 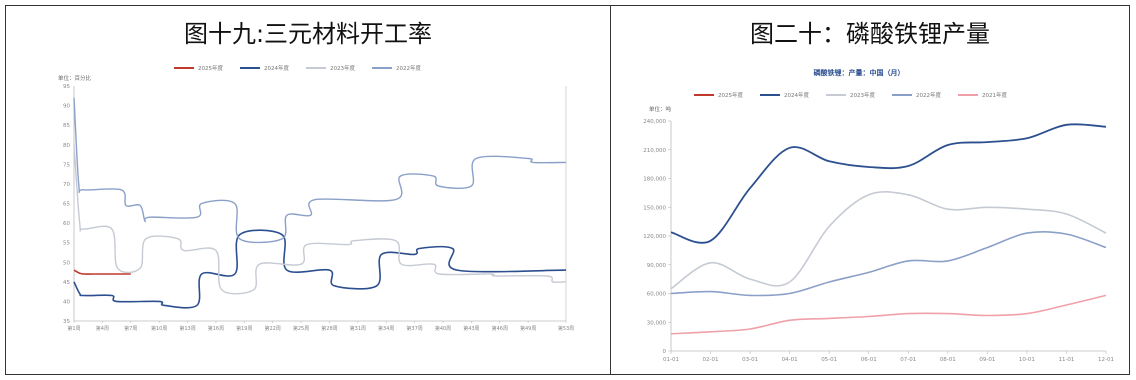 What do you see at coordinates (66, 224) in the screenshot?
I see `y-tick-label: 60` at bounding box center [66, 224].